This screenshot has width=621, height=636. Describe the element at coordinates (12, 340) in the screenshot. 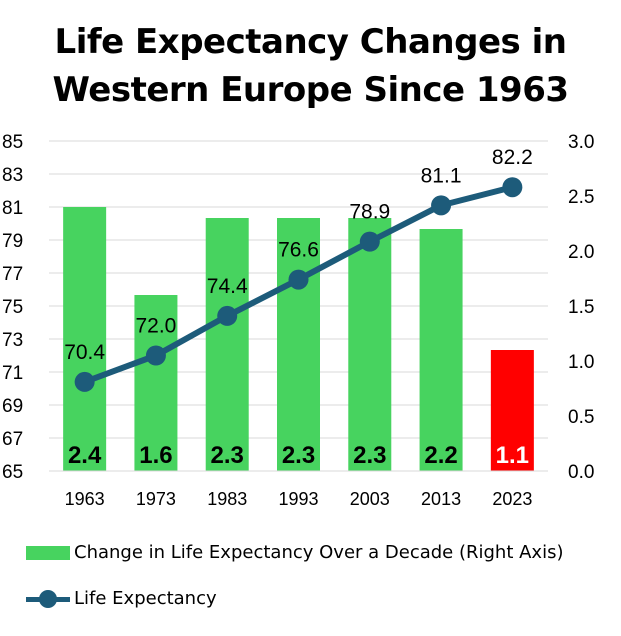

I see `left-axis-tick-label: 73` at that location.